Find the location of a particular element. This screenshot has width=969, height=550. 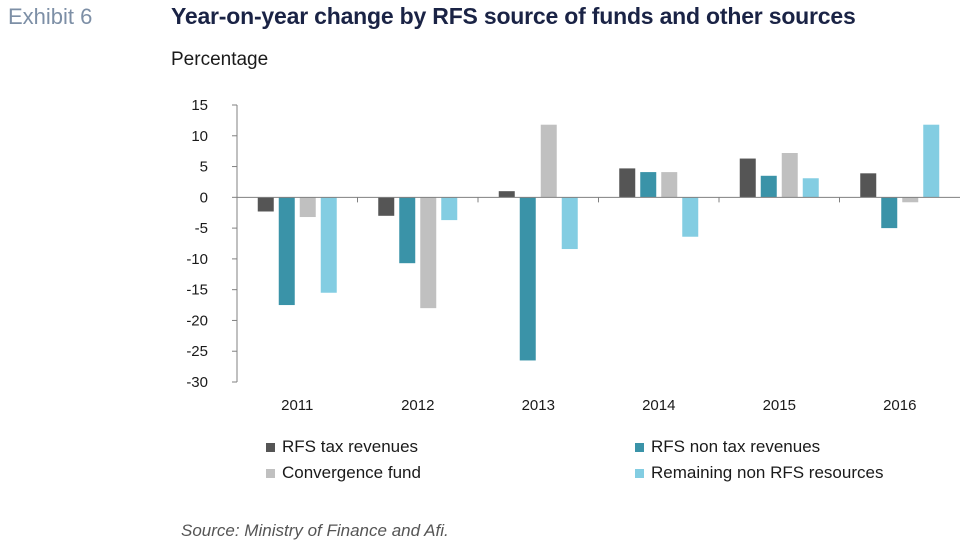

x-tick-label: 2016 is located at coordinates (899, 405).